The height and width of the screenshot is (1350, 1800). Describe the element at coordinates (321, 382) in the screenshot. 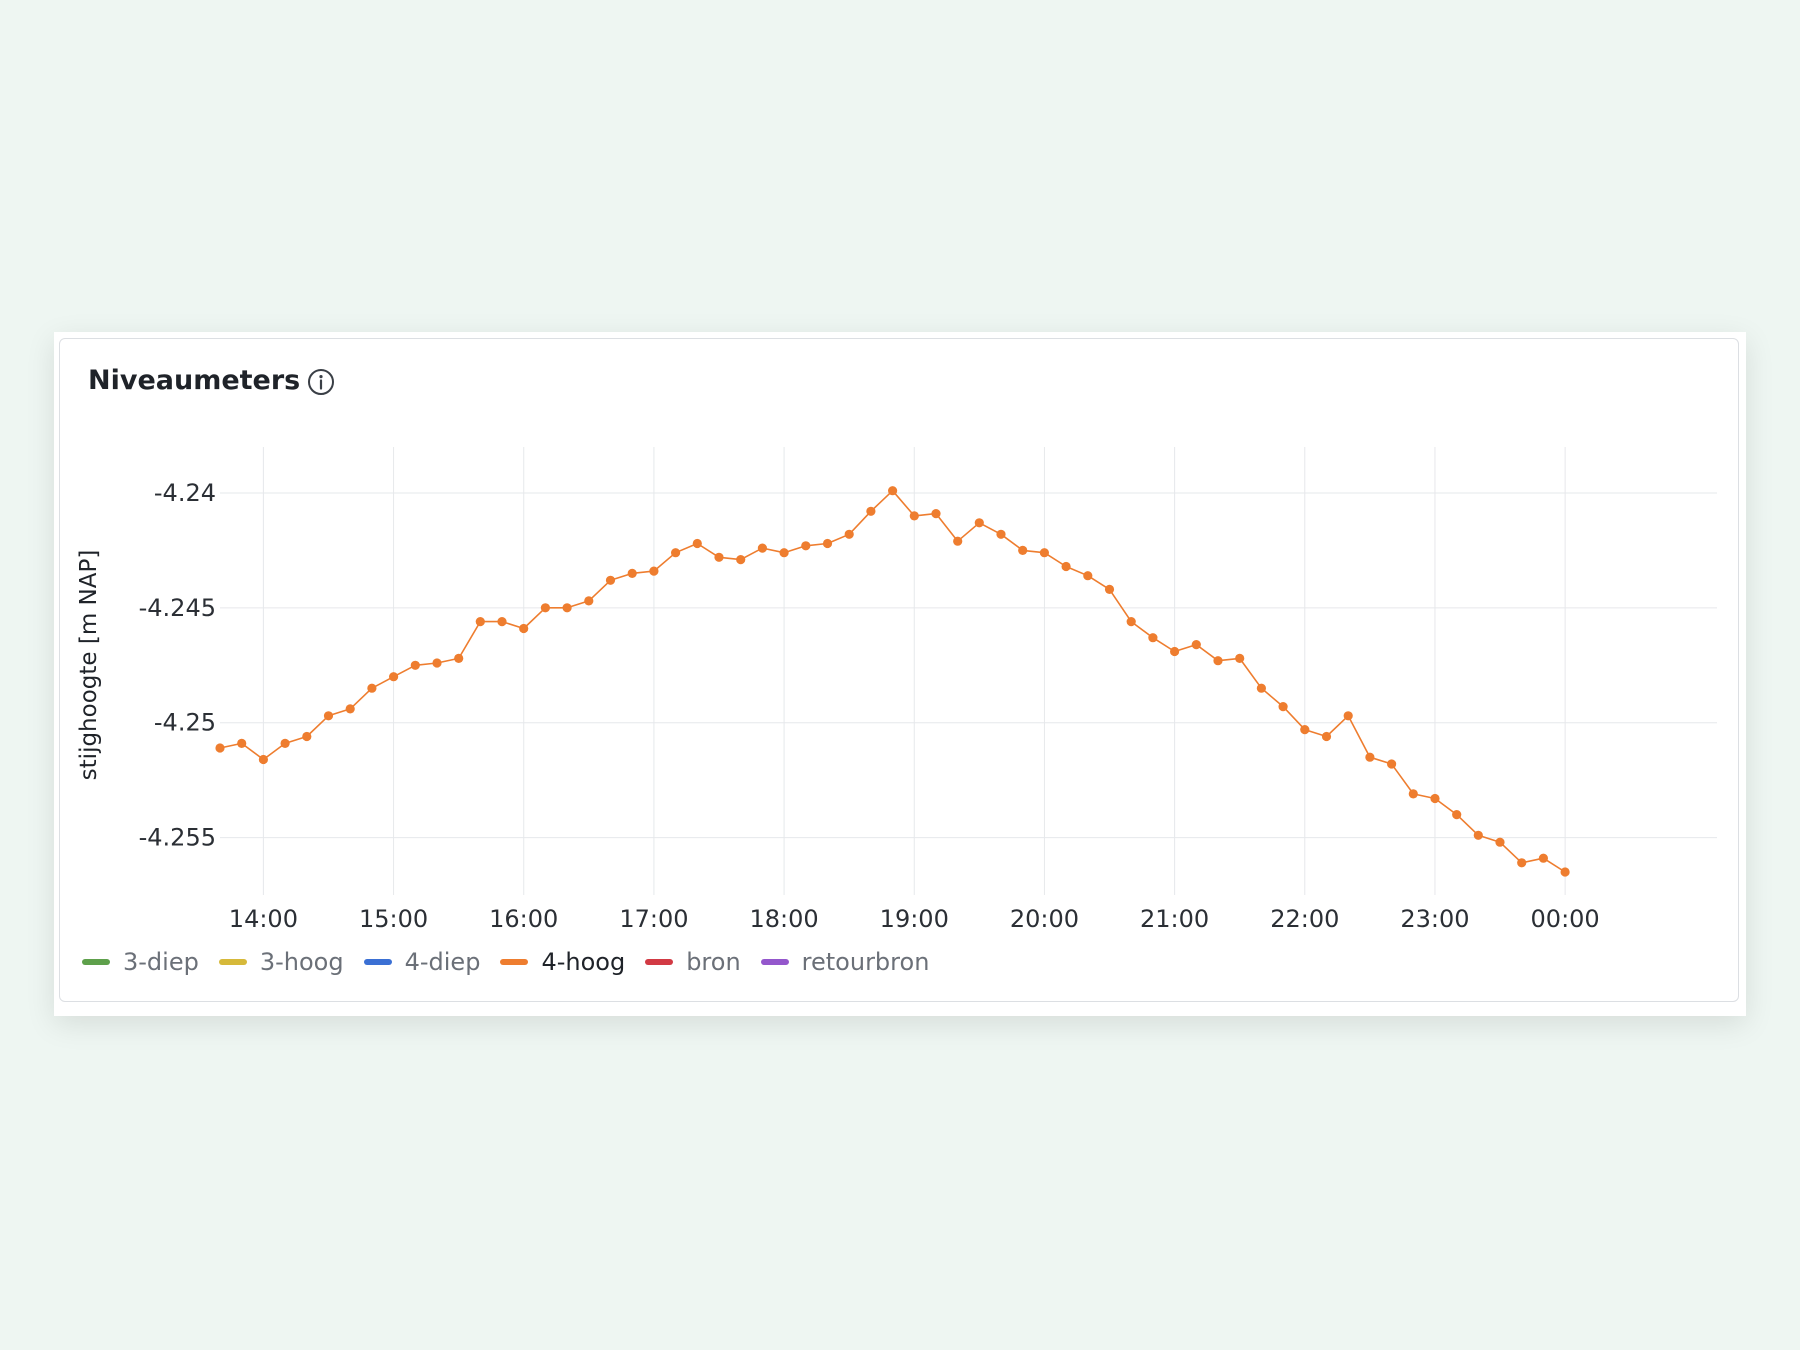

I see `info-icon` at that location.